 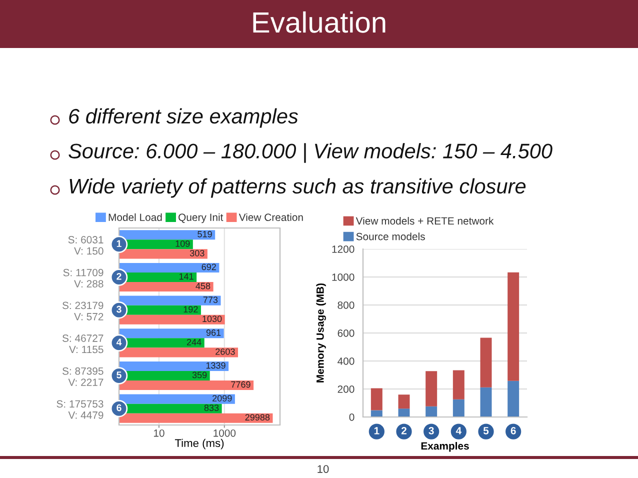 What do you see at coordinates (205, 234) in the screenshot?
I see `data-label: 519` at bounding box center [205, 234].